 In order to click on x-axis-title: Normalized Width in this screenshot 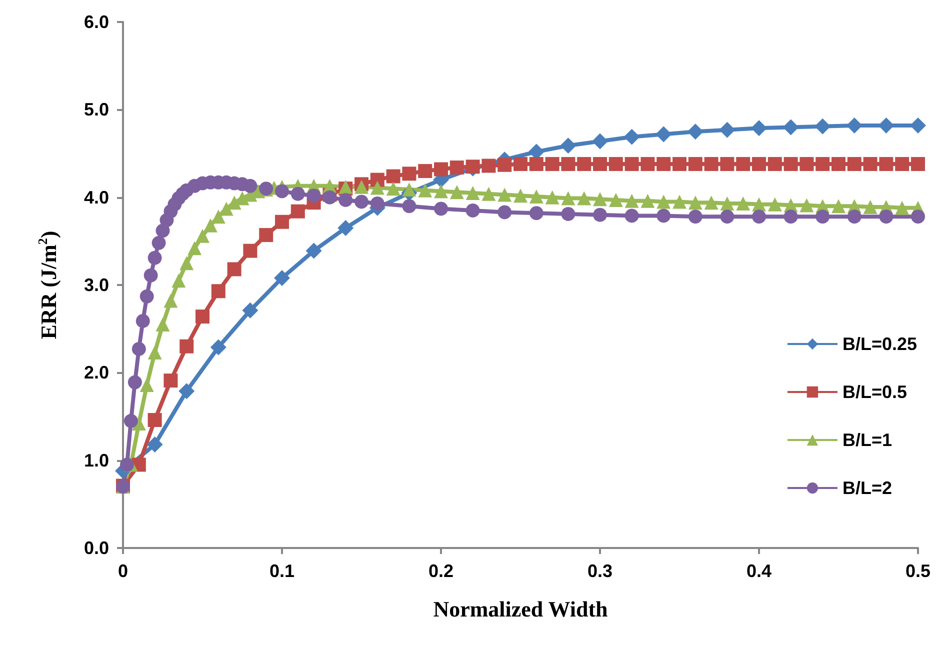, I will do `click(520, 609)`.